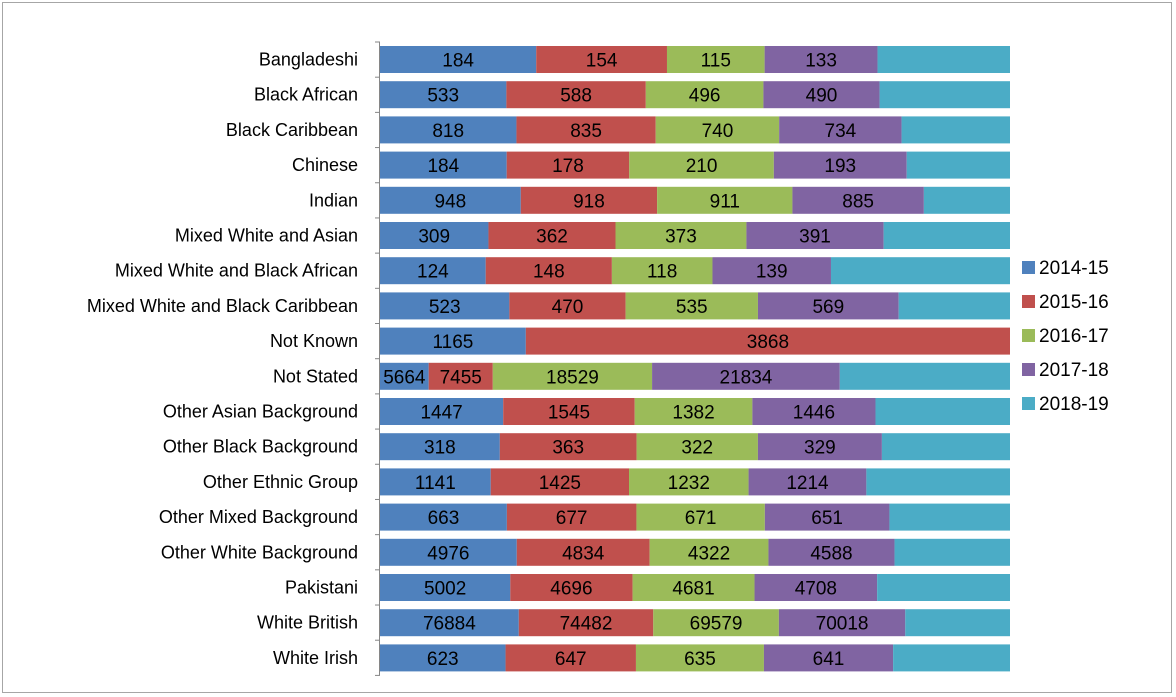 The image size is (1176, 697). What do you see at coordinates (943, 59) in the screenshot?
I see `bar-2018-19-bangladeshi` at bounding box center [943, 59].